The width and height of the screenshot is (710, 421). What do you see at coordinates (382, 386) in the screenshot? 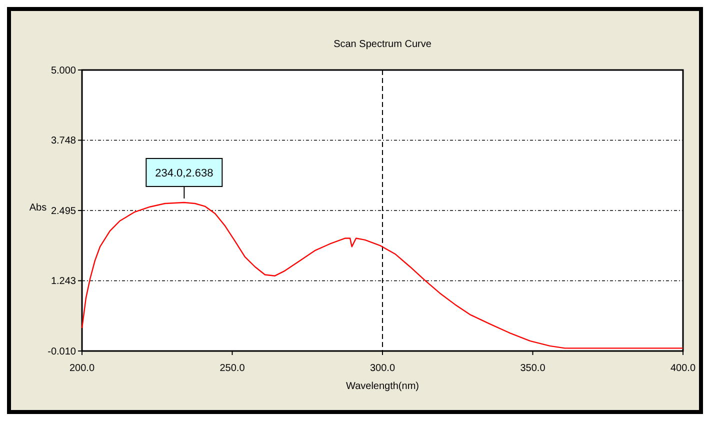
I see `x-axis-title: Wavelength(nm)` at bounding box center [382, 386].